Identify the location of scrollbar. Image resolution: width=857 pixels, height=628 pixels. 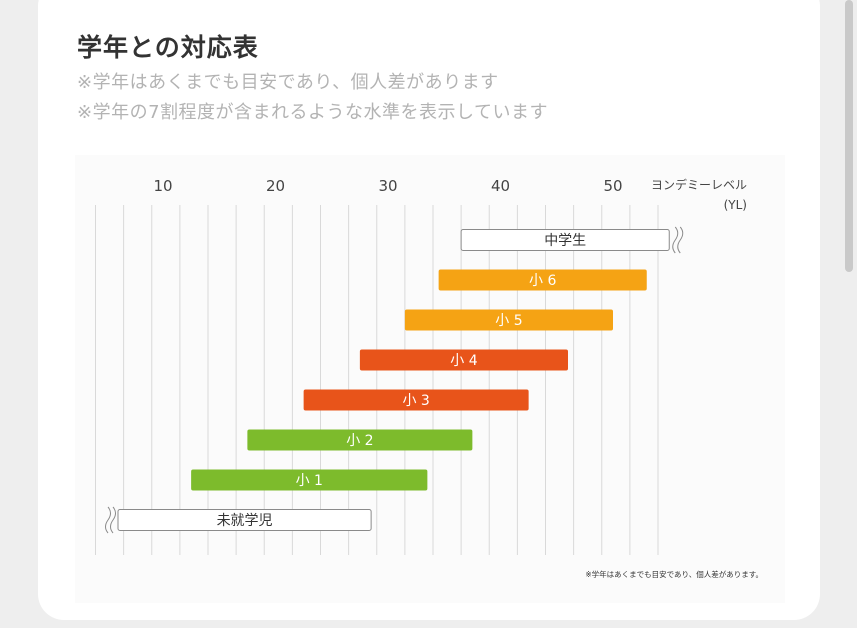
(849, 136).